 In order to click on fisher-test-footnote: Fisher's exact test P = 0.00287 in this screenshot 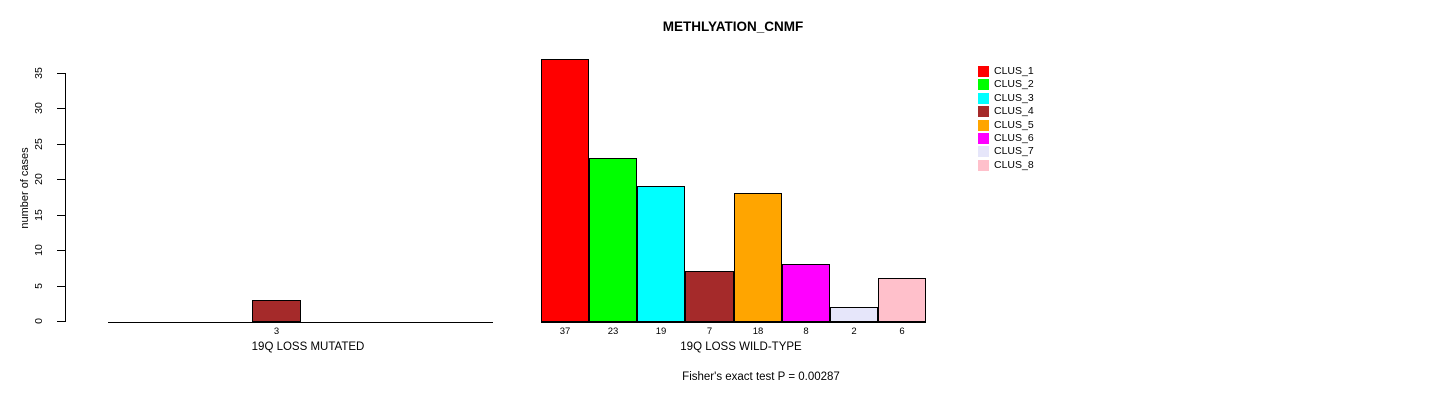, I will do `click(761, 377)`.